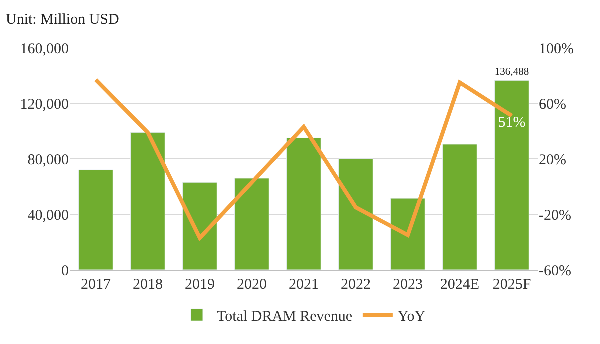  What do you see at coordinates (512, 285) in the screenshot?
I see `x-tick-label: 2025F` at bounding box center [512, 285].